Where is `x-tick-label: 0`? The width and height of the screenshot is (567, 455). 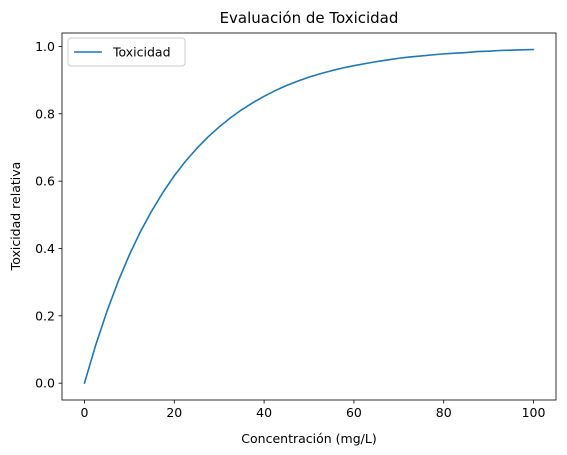
x-tick-label: 0 is located at coordinates (84, 412).